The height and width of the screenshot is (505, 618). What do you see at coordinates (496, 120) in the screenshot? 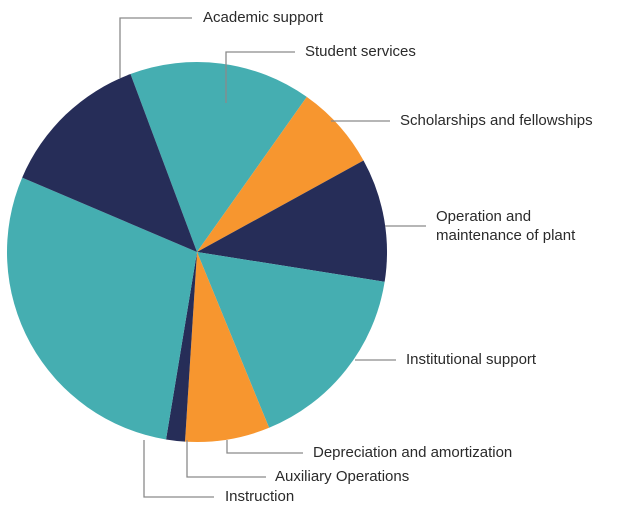
I see `slice-label: Scholarships and fellowships` at bounding box center [496, 120].